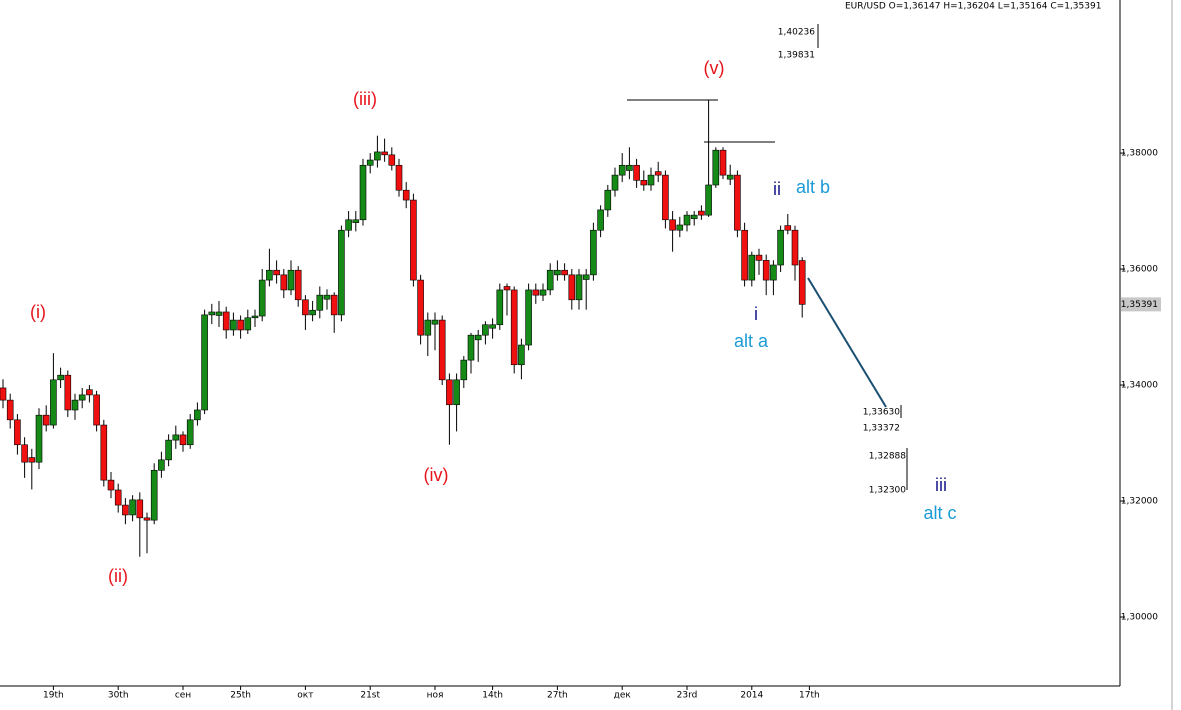  Describe the element at coordinates (751, 696) in the screenshot. I see `x-tick-label: 2014` at that location.